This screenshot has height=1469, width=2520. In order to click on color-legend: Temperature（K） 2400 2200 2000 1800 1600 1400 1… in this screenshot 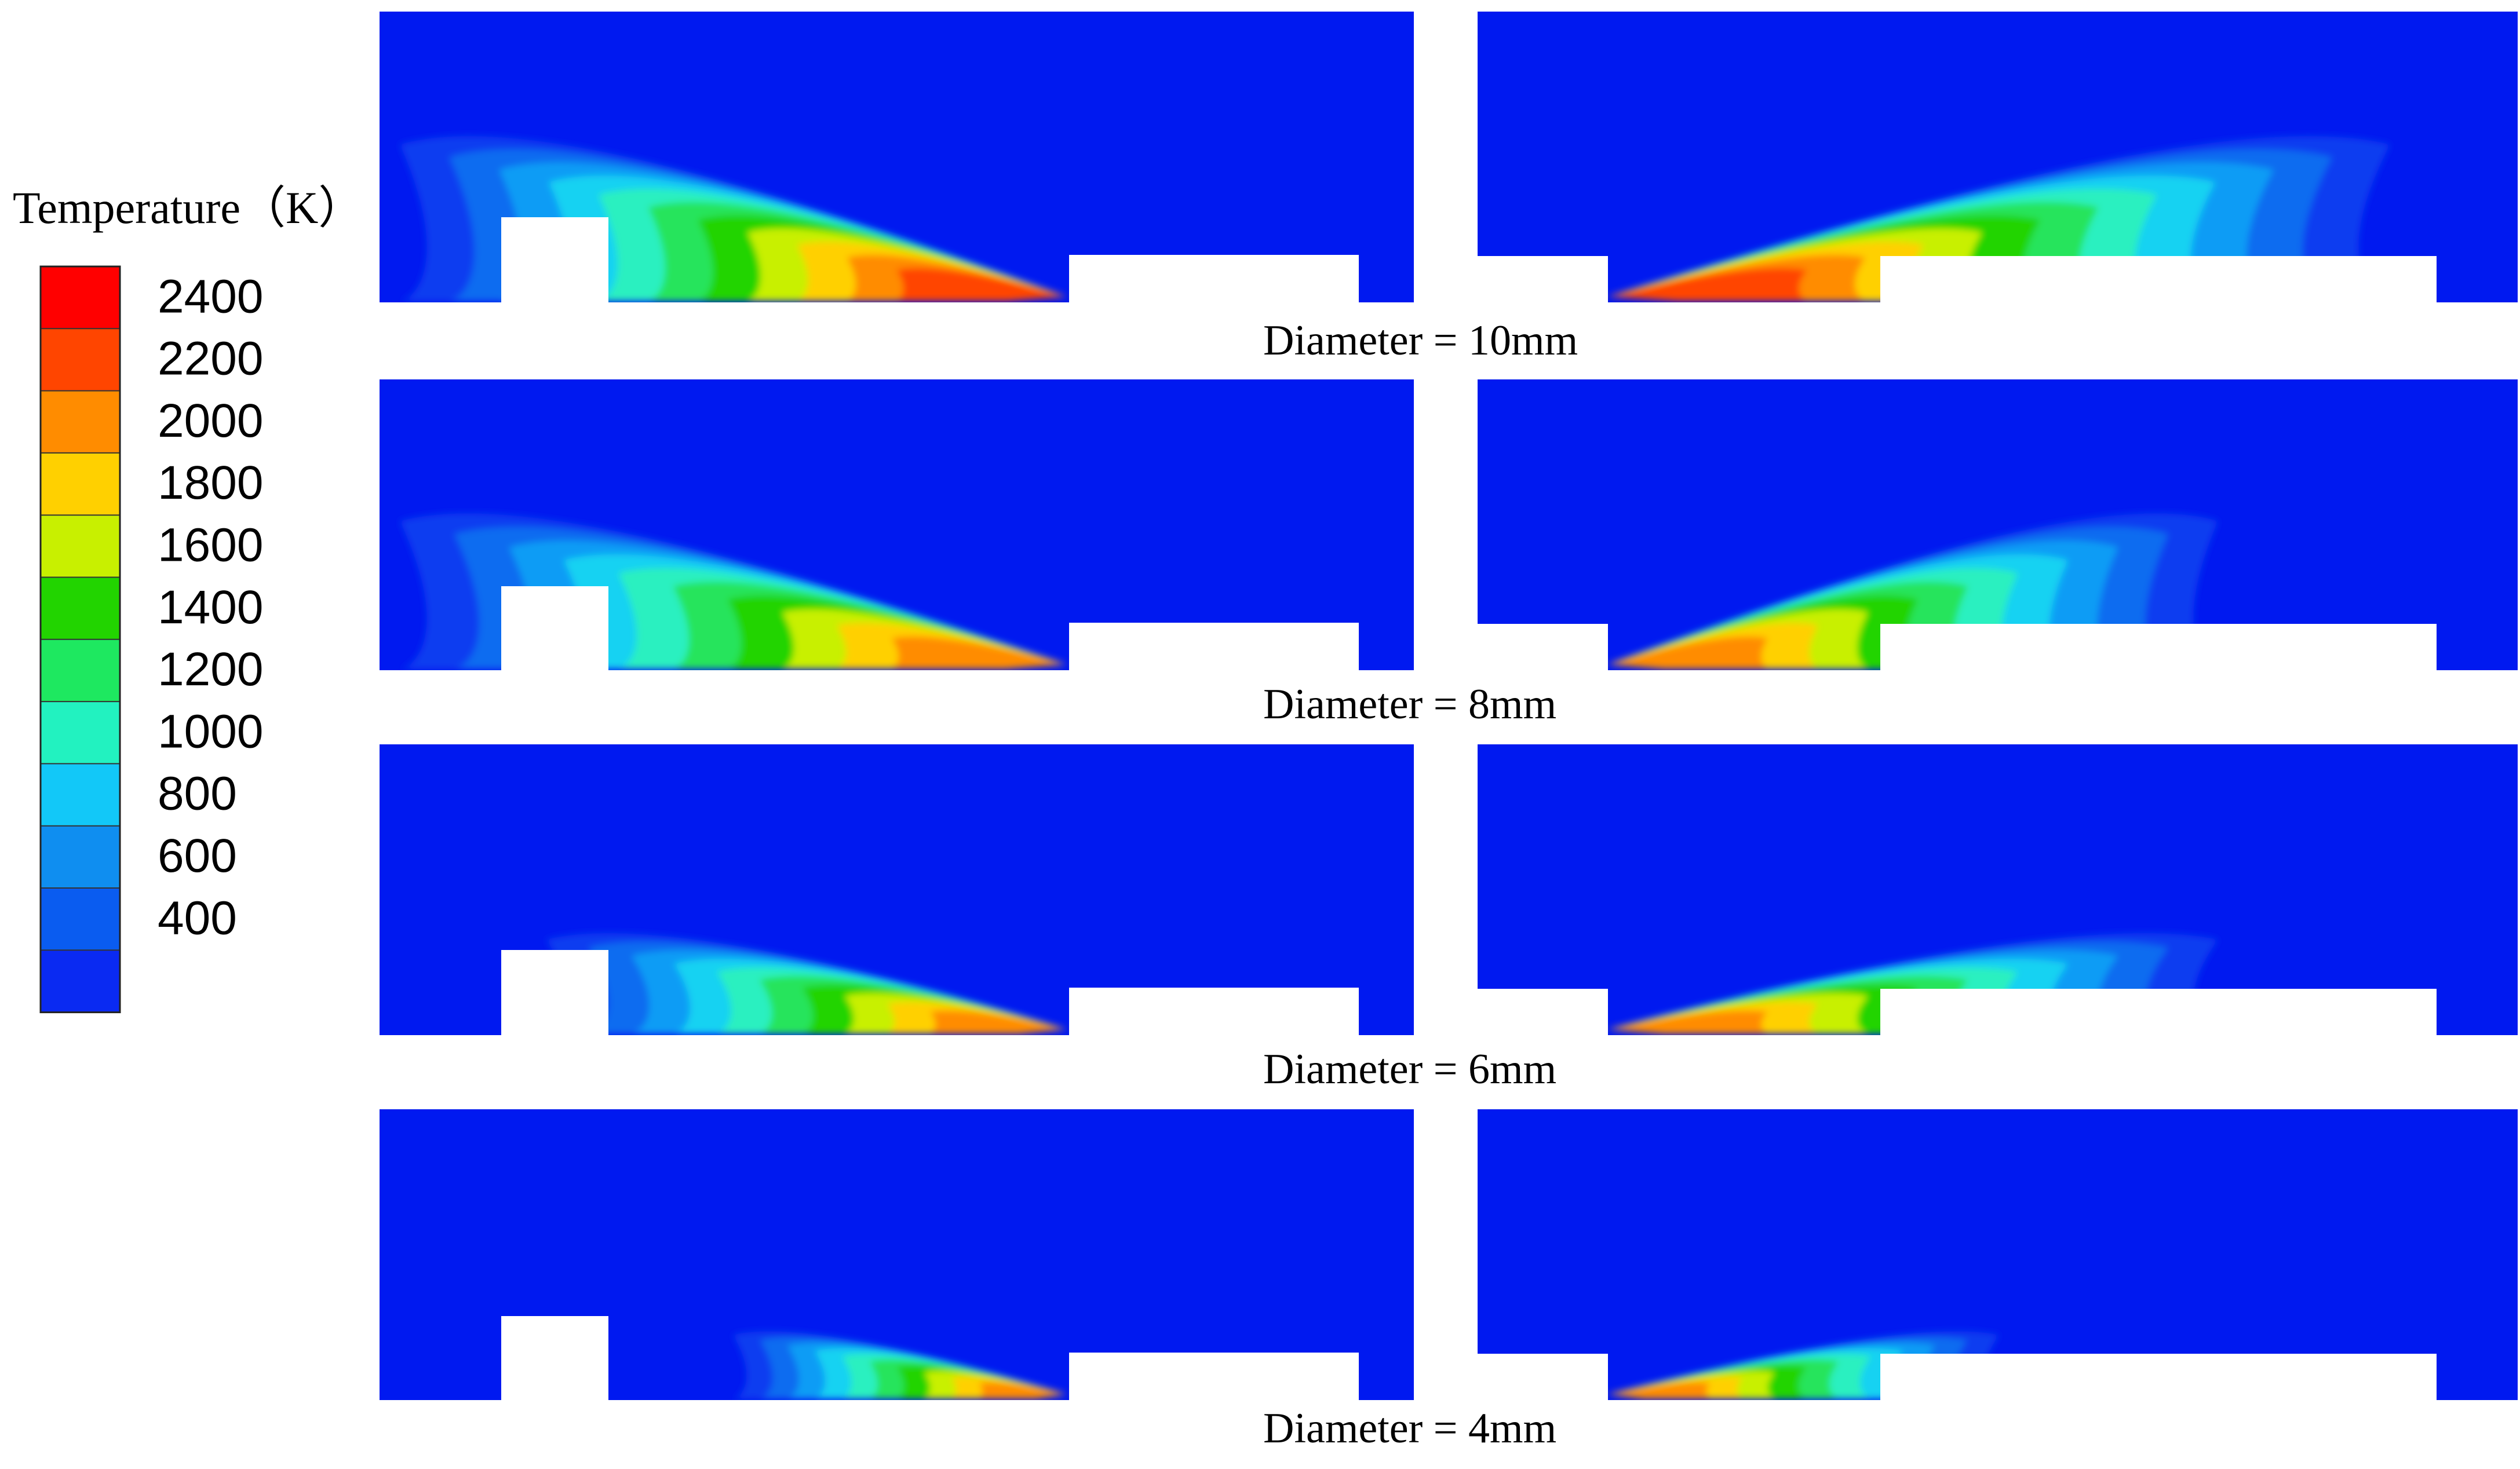, I will do `click(188, 598)`.